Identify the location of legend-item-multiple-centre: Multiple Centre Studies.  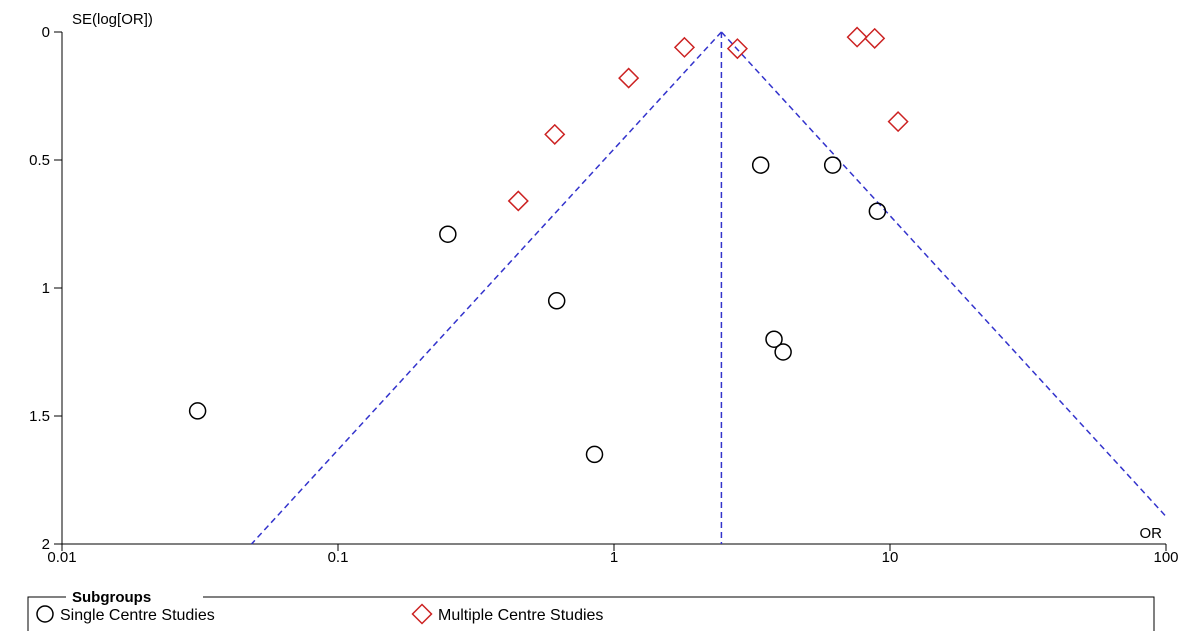
(507, 614).